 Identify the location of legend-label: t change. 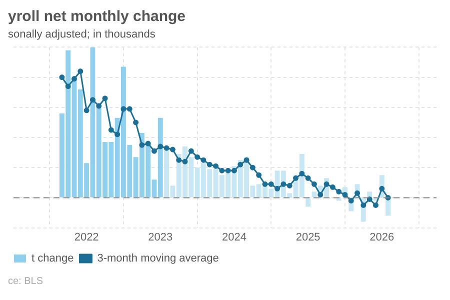
(53, 258).